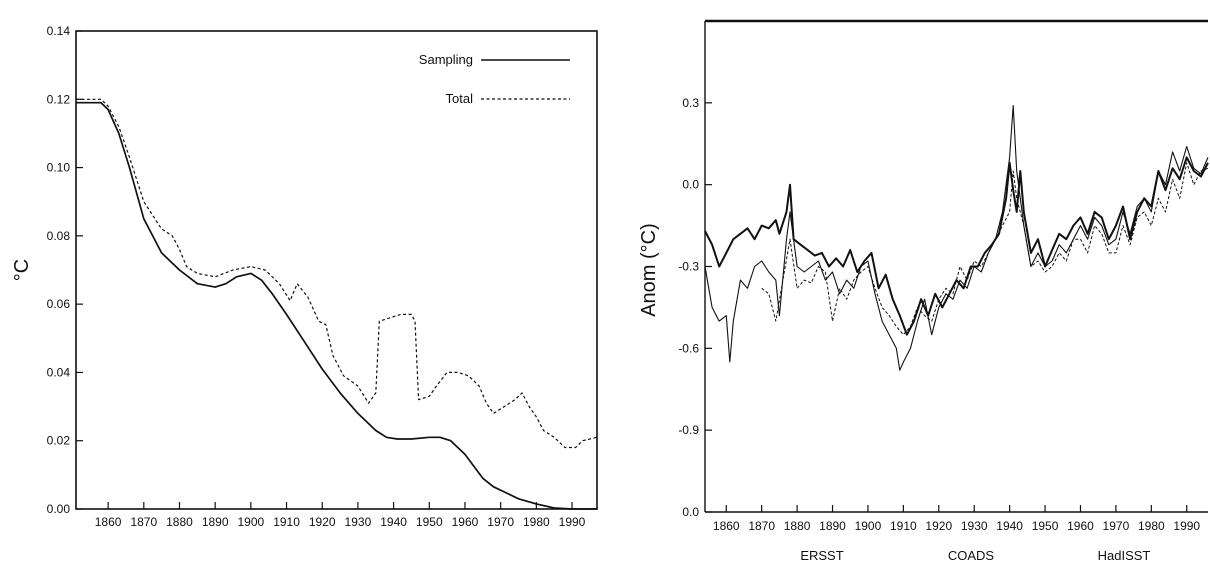 The image size is (1210, 578). Describe the element at coordinates (1045, 526) in the screenshot. I see `right-x-tick-label: 1950` at that location.